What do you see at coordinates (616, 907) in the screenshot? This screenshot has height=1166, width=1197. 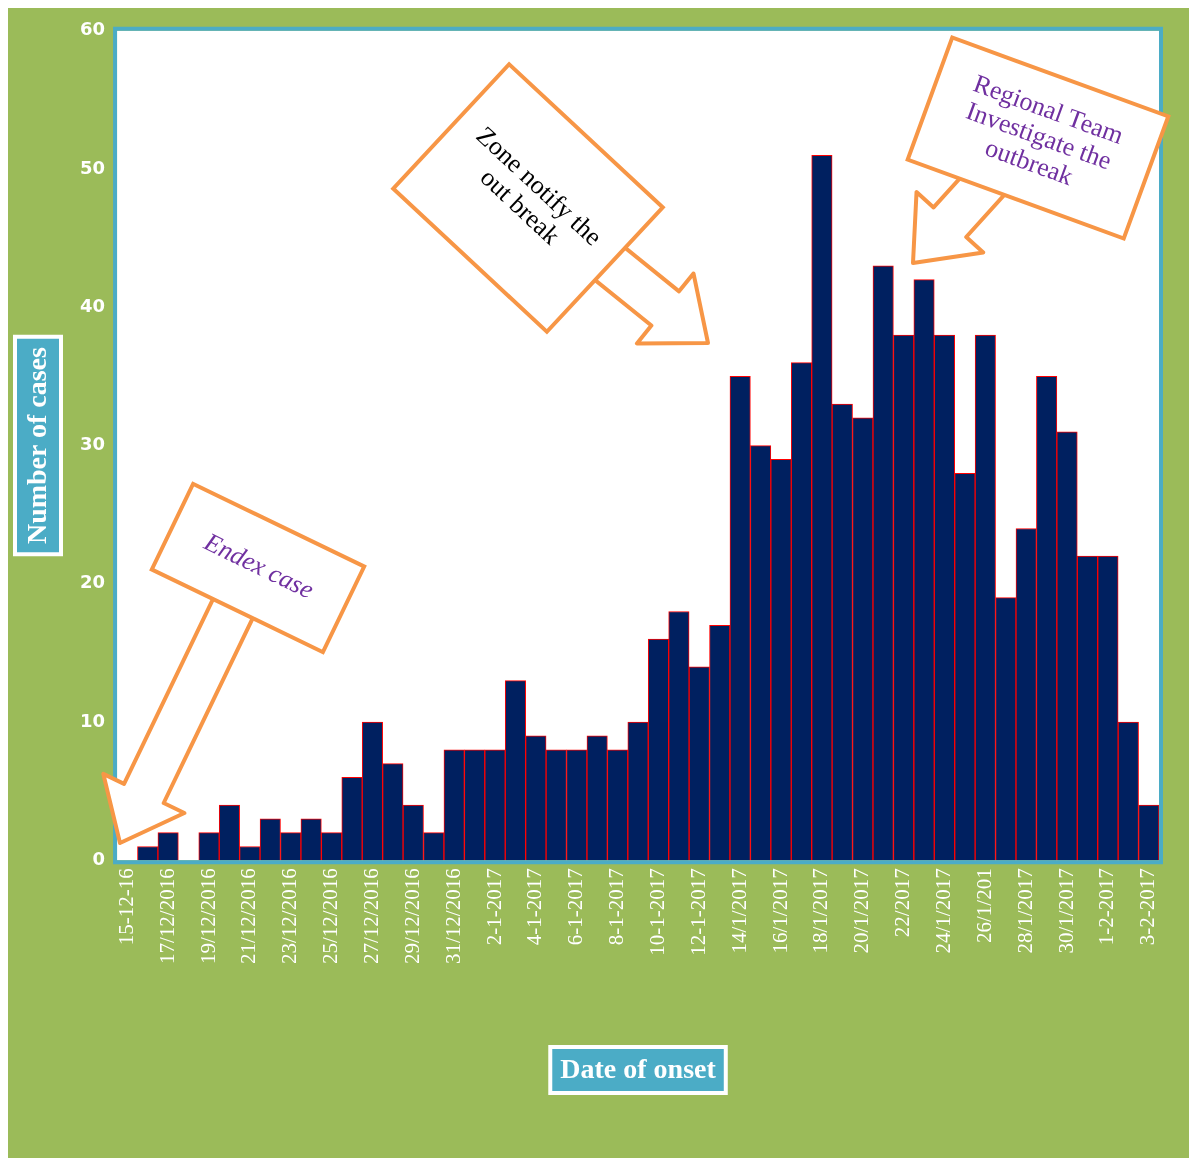 I see `x-tick-label: 8-1-2017` at bounding box center [616, 907].